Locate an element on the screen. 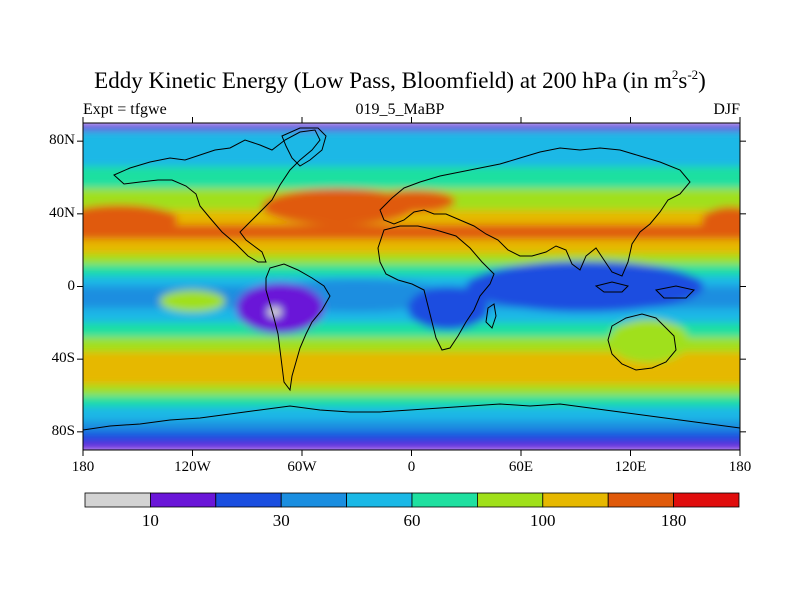  x-tick-label: 60W is located at coordinates (302, 467).